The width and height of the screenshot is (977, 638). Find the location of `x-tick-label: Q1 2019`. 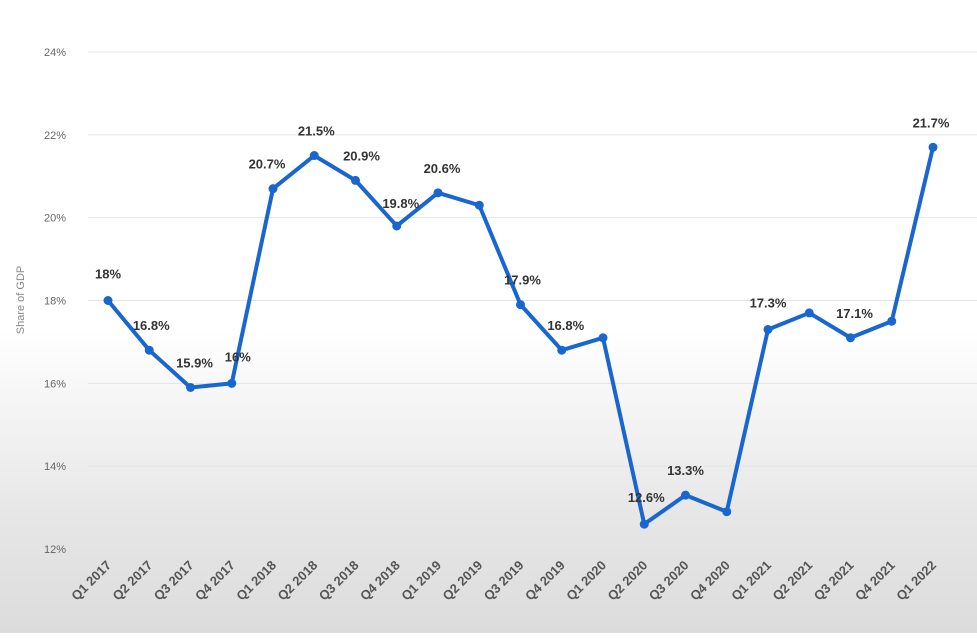

x-tick-label: Q1 2019 is located at coordinates (421, 581).